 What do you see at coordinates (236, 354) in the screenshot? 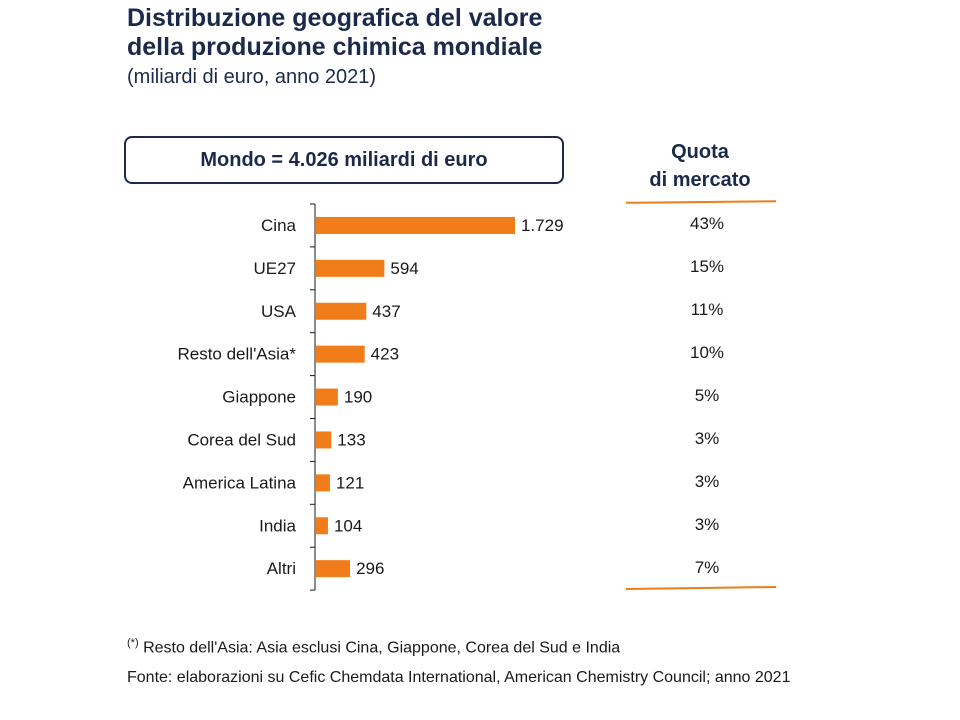
I see `category-label: Resto dell'Asia*` at bounding box center [236, 354].